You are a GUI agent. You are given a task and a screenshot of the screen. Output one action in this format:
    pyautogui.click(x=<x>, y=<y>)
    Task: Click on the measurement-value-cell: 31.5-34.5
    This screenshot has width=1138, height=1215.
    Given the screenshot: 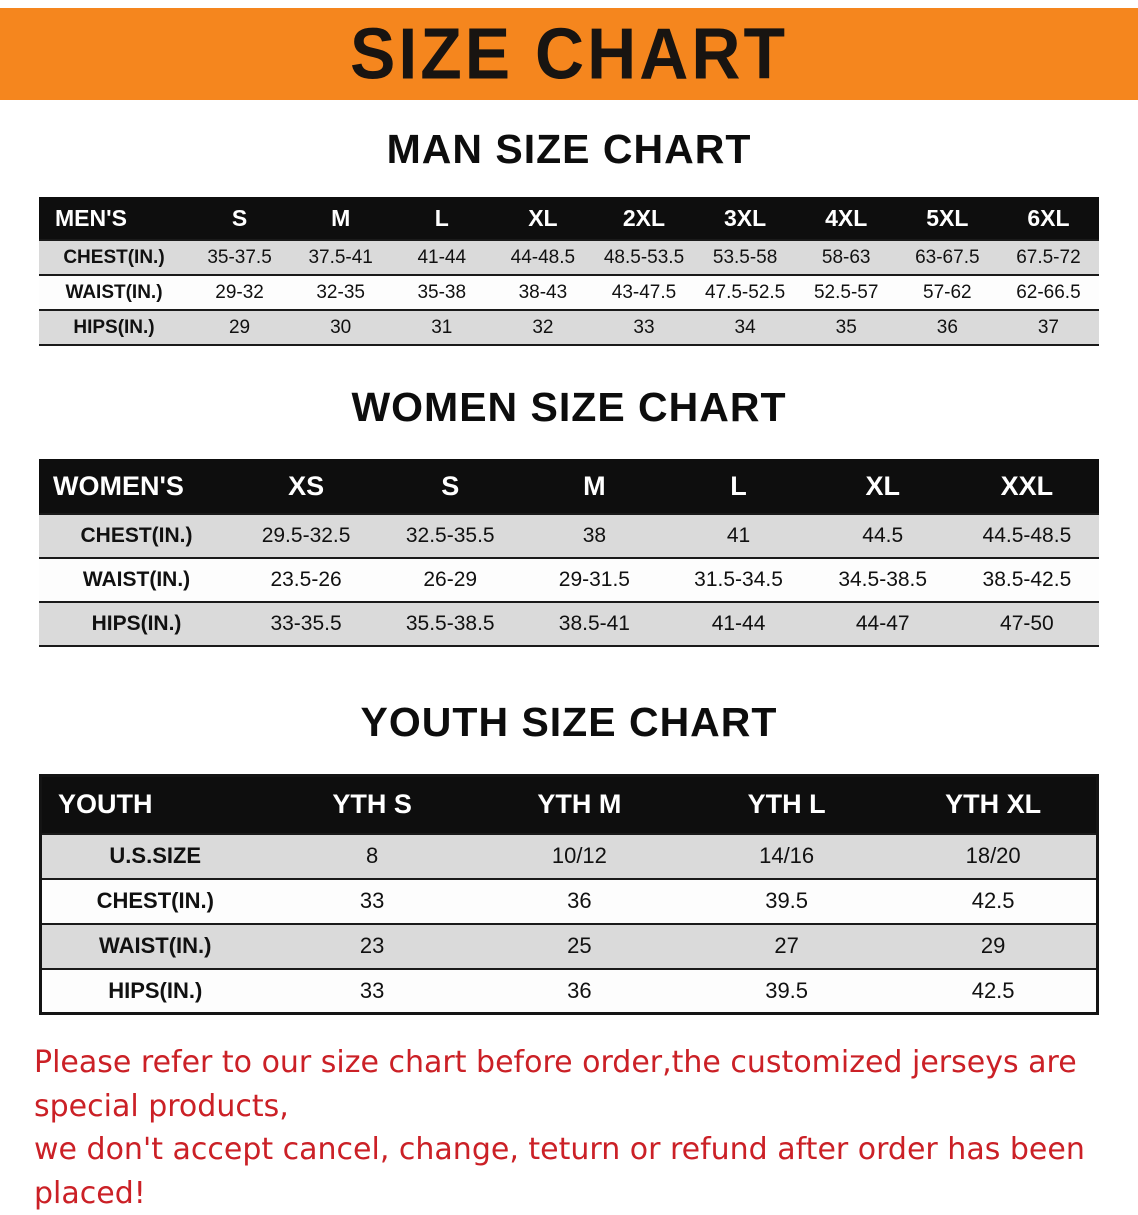 What is the action you would take?
    pyautogui.click(x=738, y=579)
    